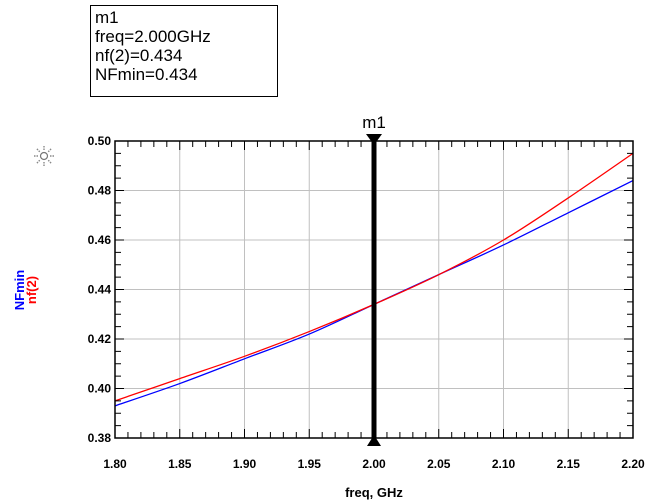 The width and height of the screenshot is (646, 502). What do you see at coordinates (504, 464) in the screenshot?
I see `x-tick-label: 2.10` at bounding box center [504, 464].